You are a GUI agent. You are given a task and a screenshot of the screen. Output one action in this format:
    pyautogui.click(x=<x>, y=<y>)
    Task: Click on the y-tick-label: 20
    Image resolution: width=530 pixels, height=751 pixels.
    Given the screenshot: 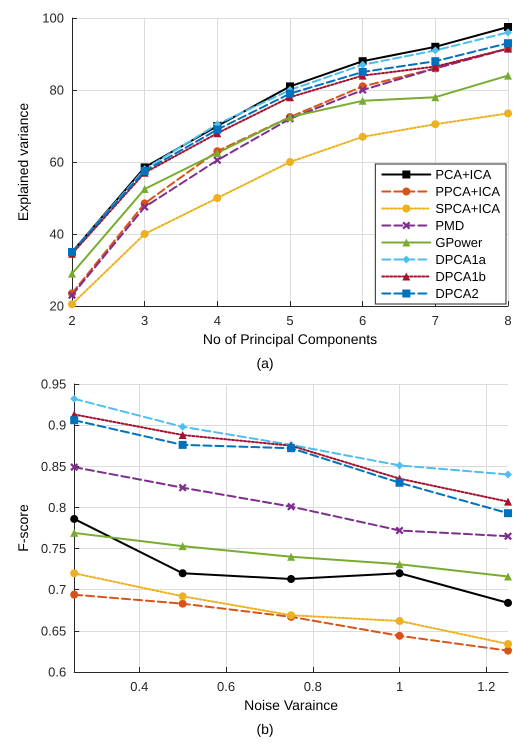 What is the action you would take?
    pyautogui.click(x=57, y=306)
    